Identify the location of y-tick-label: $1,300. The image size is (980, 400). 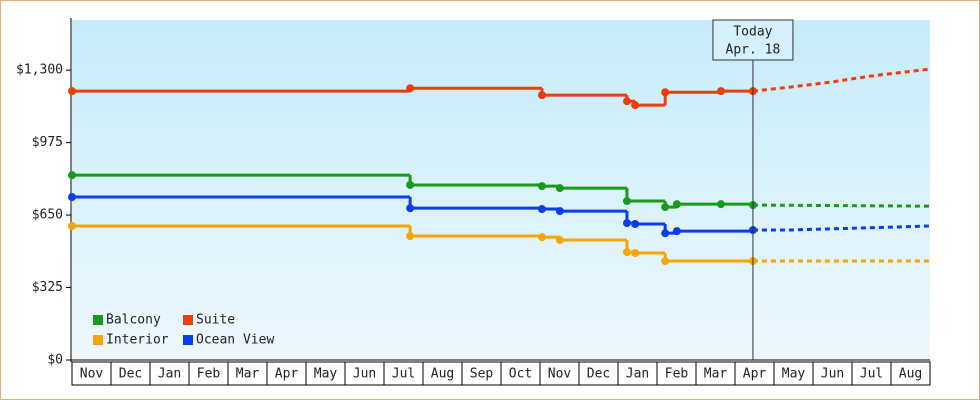
(39, 70).